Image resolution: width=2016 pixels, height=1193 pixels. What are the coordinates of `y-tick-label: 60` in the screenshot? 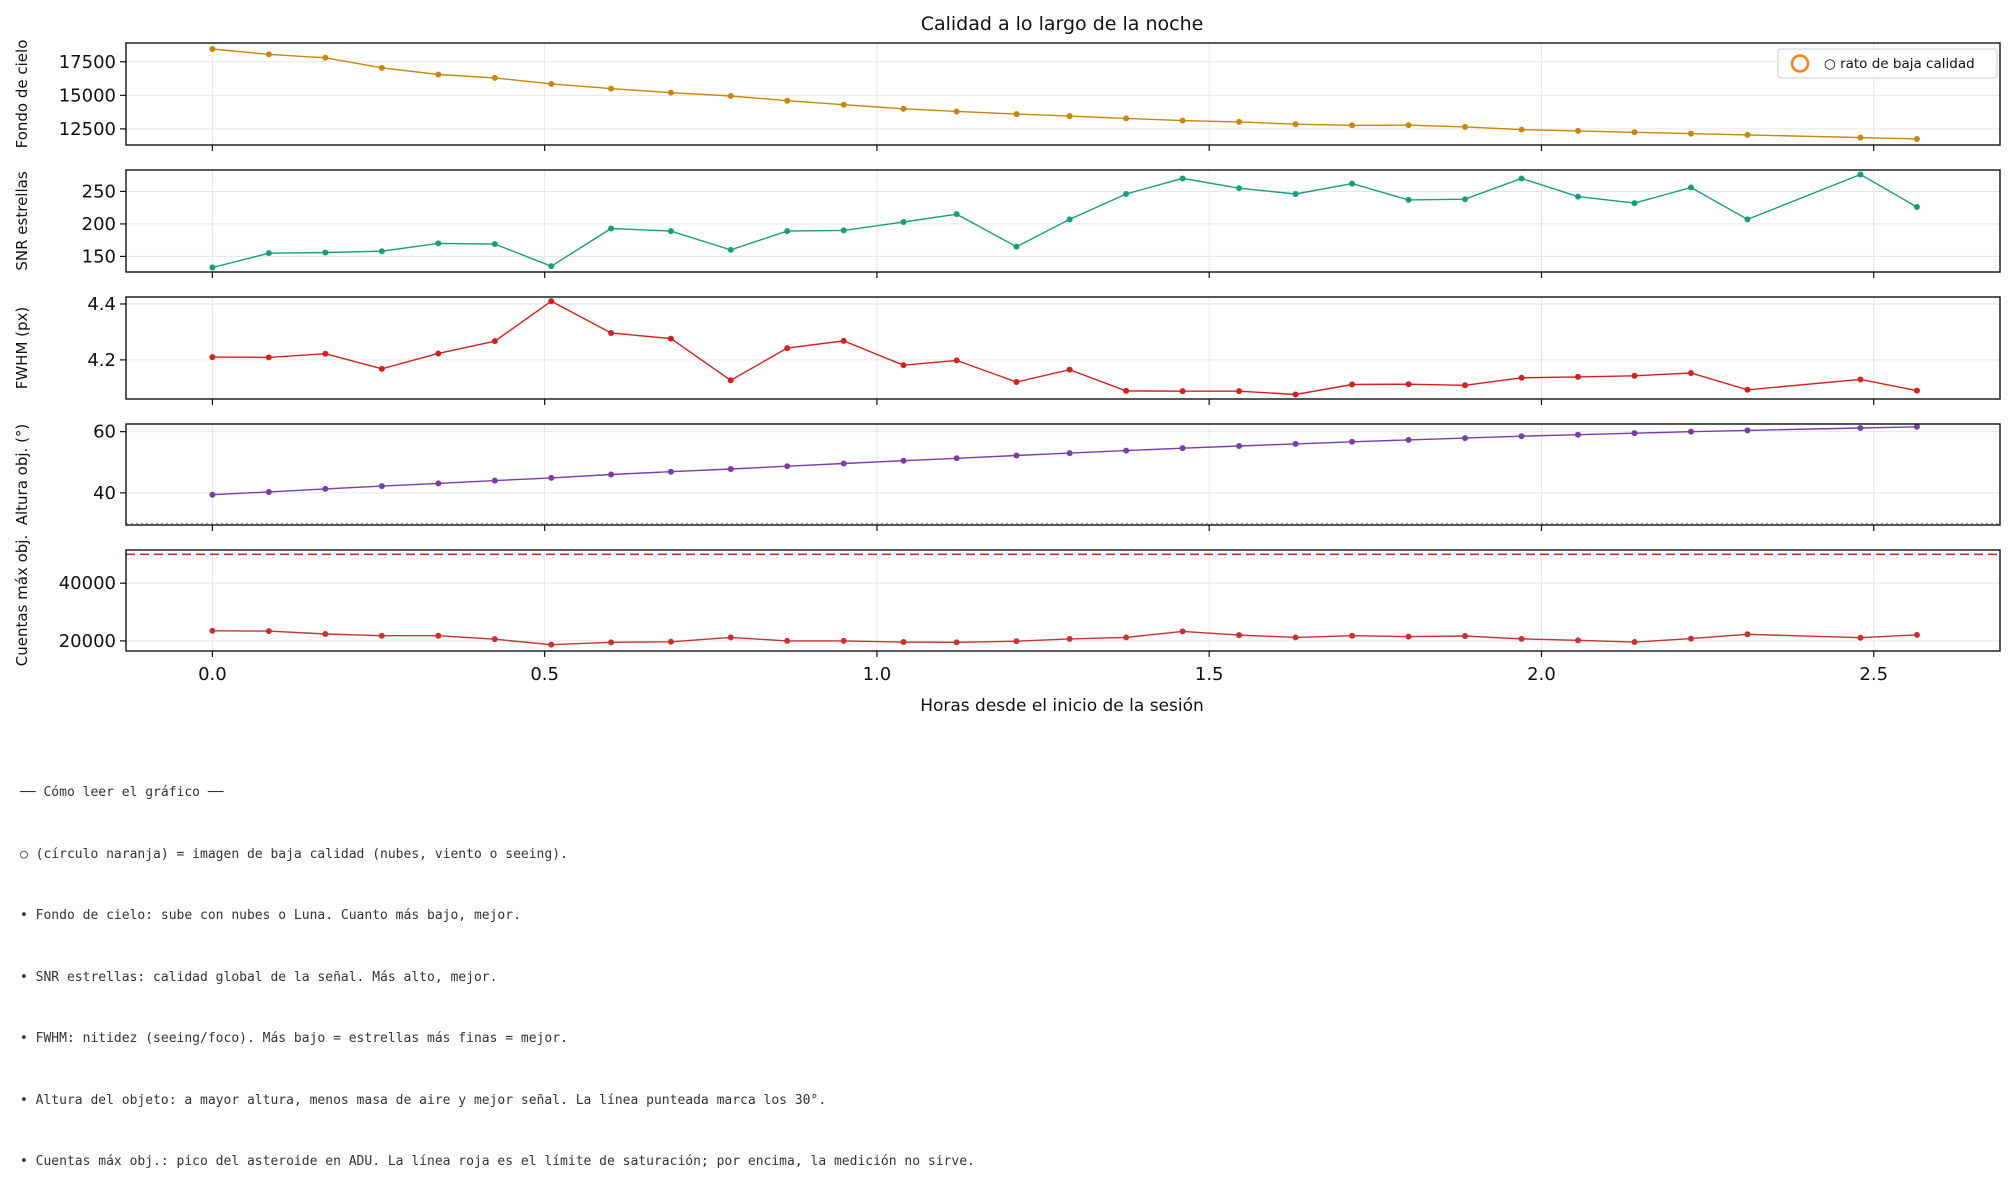 It's located at (104, 432).